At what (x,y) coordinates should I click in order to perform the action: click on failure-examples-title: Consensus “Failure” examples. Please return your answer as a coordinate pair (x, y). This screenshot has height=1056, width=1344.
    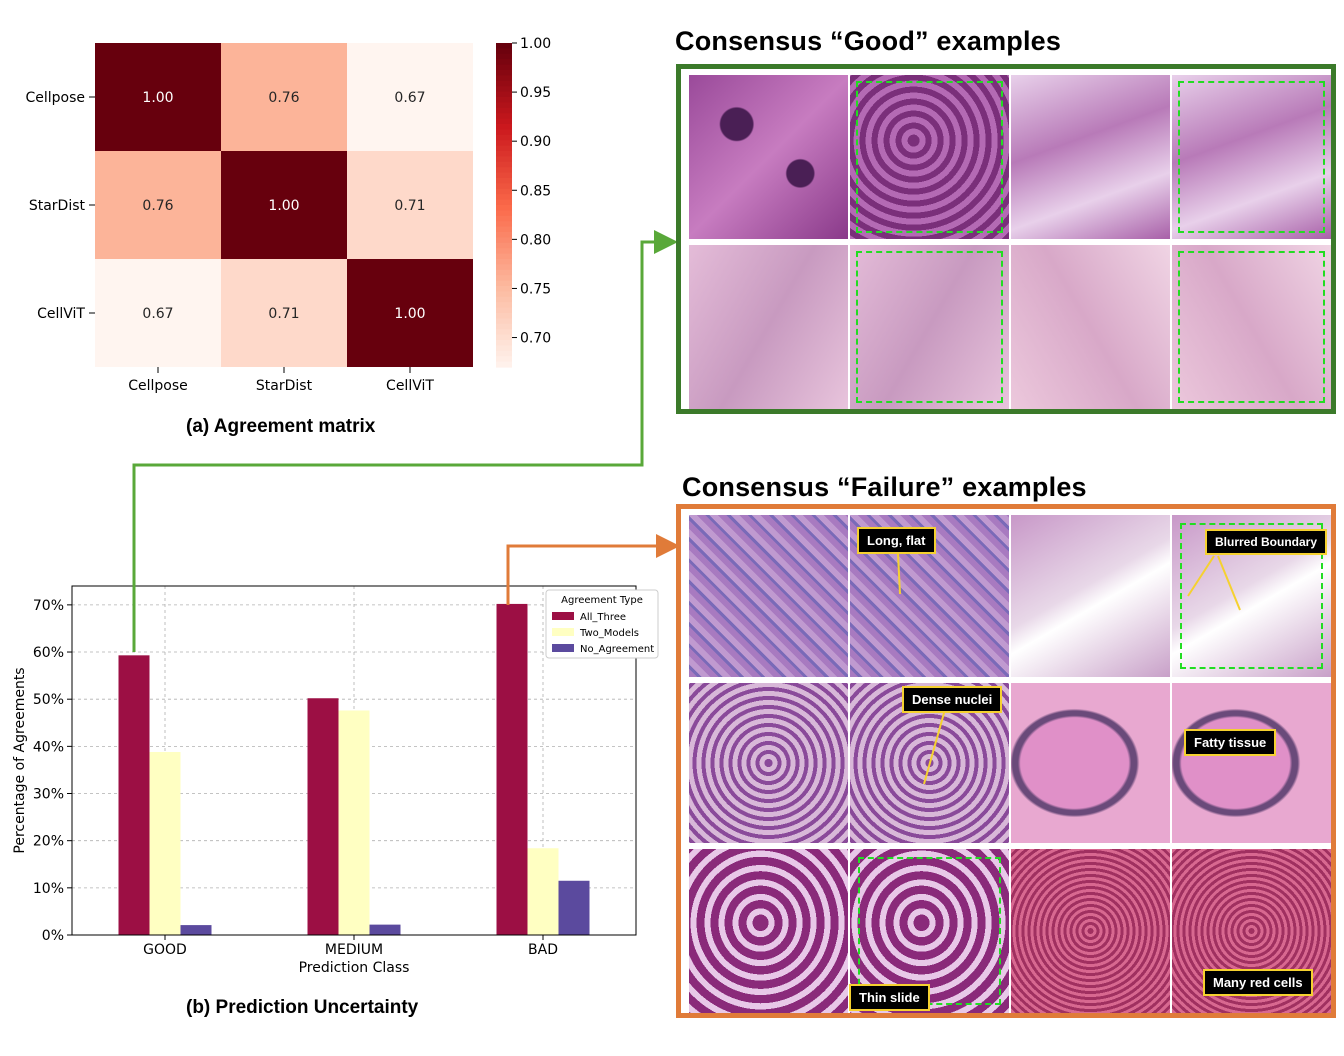
    Looking at the image, I should click on (884, 487).